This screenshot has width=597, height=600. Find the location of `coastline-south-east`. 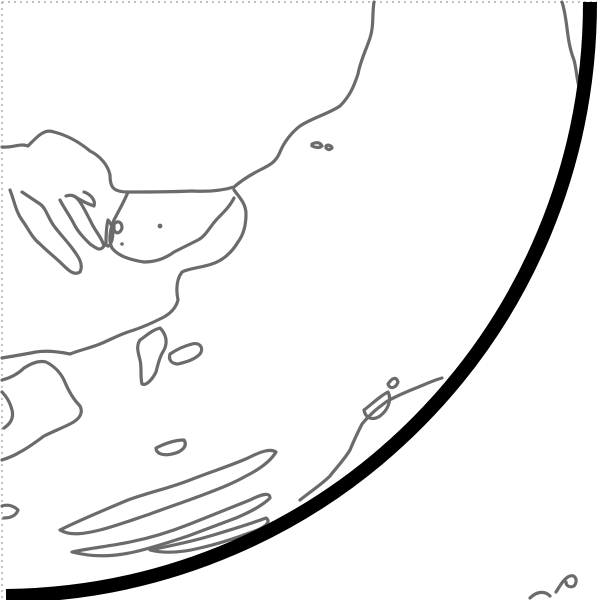

coastline-south-east is located at coordinates (371, 439).